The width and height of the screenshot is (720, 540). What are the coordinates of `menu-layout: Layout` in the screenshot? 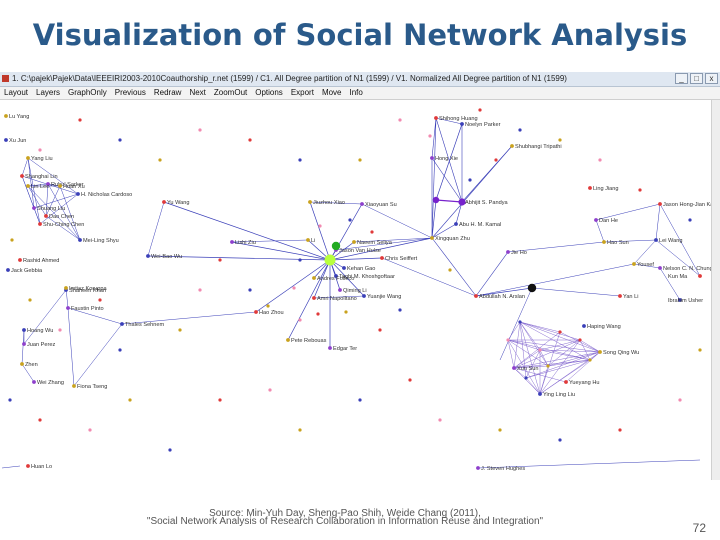 It's located at (16, 92).